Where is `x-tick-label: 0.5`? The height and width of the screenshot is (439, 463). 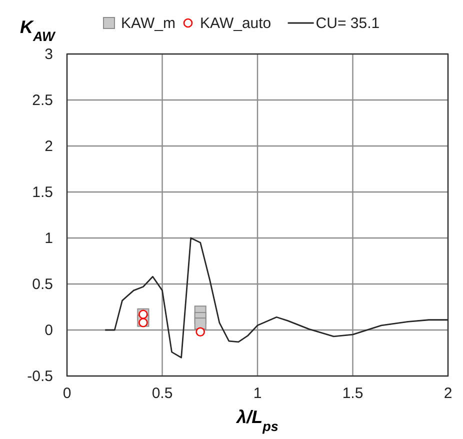 x-tick-label: 0.5 is located at coordinates (162, 393).